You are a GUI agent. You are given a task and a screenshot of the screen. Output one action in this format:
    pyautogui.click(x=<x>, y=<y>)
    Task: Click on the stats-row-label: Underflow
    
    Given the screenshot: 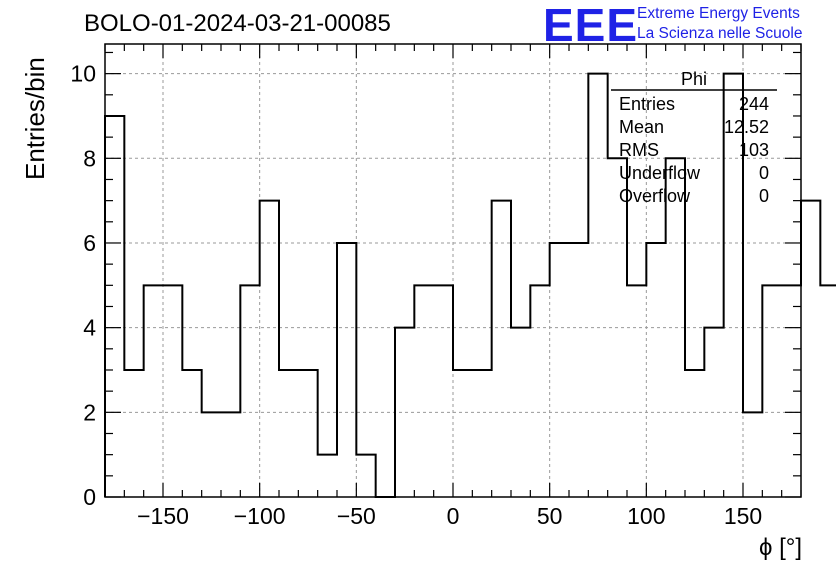 What is the action you would take?
    pyautogui.click(x=660, y=173)
    